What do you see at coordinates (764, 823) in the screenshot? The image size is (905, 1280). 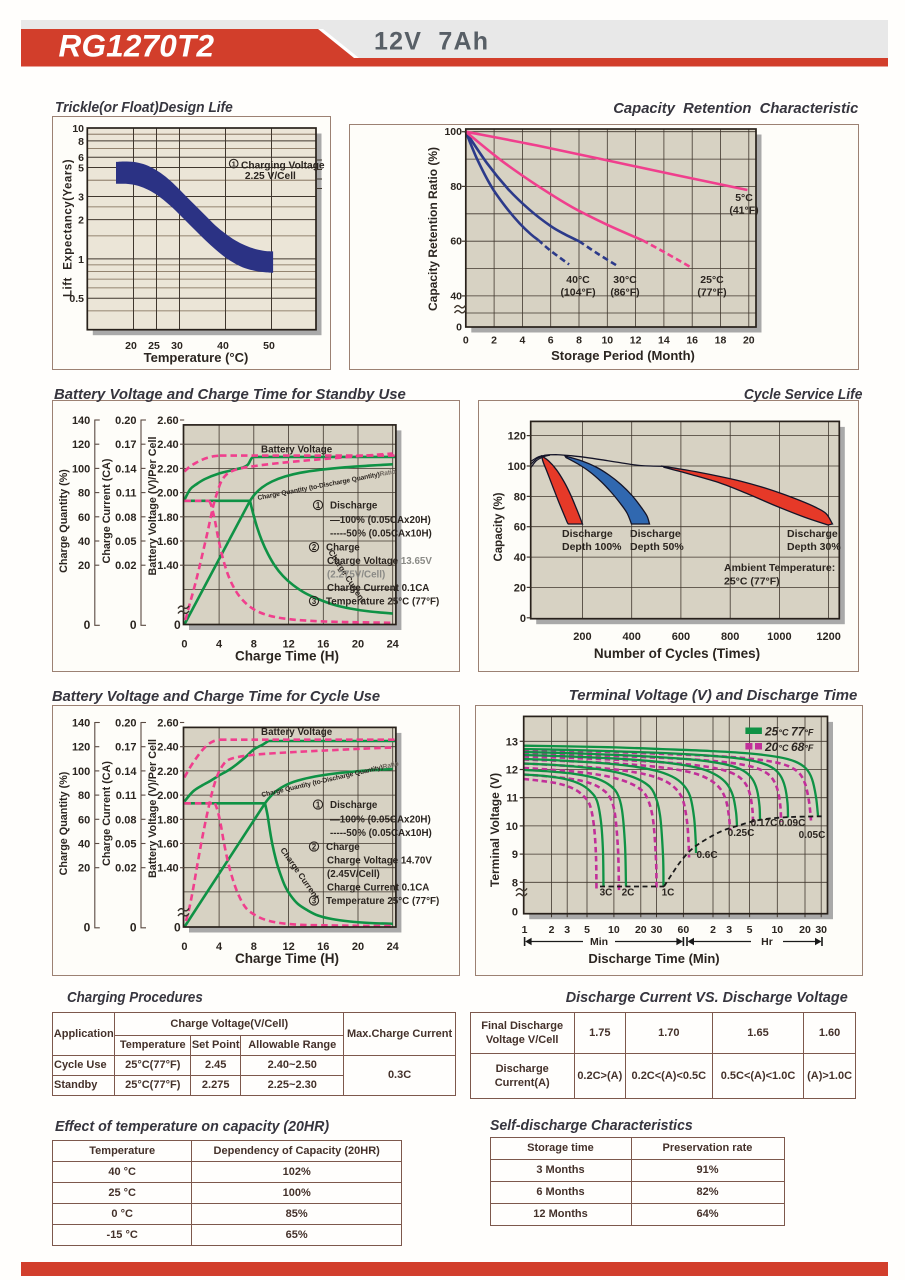 I see `svg-text: 0.17C` at bounding box center [764, 823].